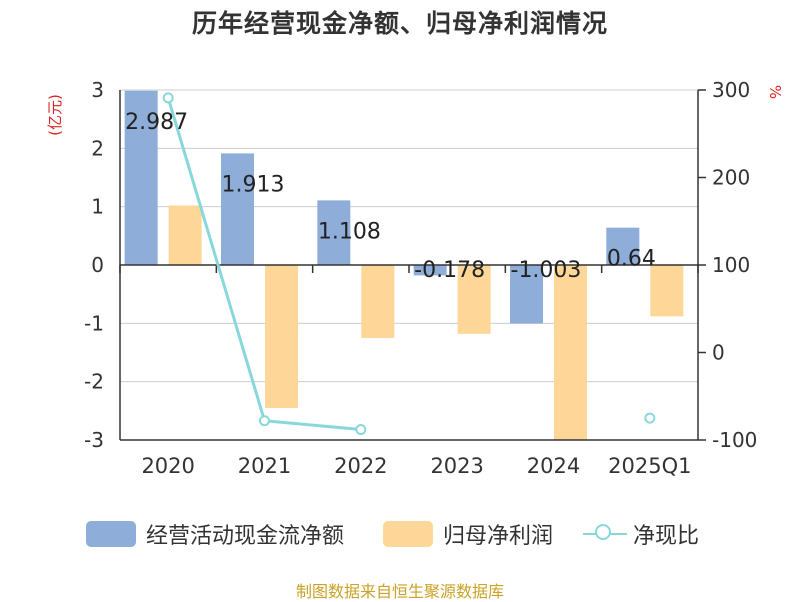  What do you see at coordinates (408, 534) in the screenshot?
I see `legend-swatch-profit` at bounding box center [408, 534].